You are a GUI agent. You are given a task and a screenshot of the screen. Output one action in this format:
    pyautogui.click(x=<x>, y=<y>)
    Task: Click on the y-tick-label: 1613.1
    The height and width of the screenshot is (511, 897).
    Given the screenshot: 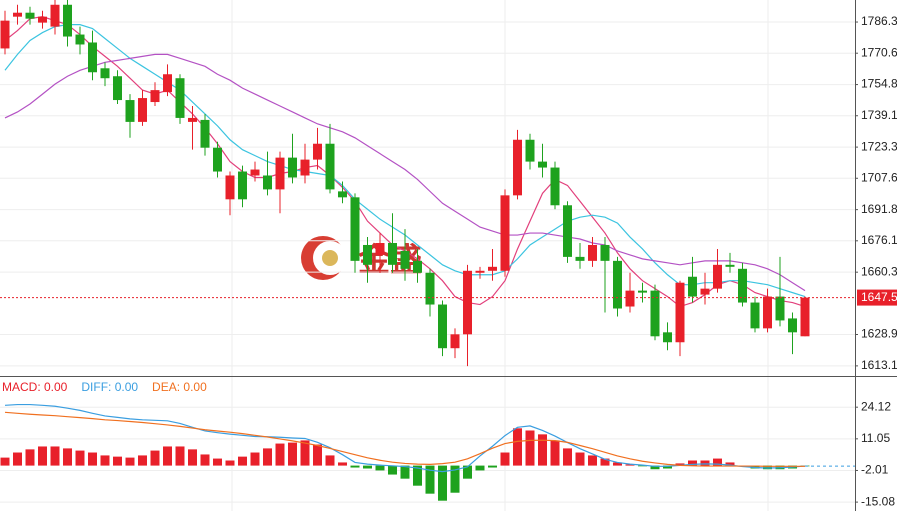 What is the action you would take?
    pyautogui.click(x=879, y=365)
    